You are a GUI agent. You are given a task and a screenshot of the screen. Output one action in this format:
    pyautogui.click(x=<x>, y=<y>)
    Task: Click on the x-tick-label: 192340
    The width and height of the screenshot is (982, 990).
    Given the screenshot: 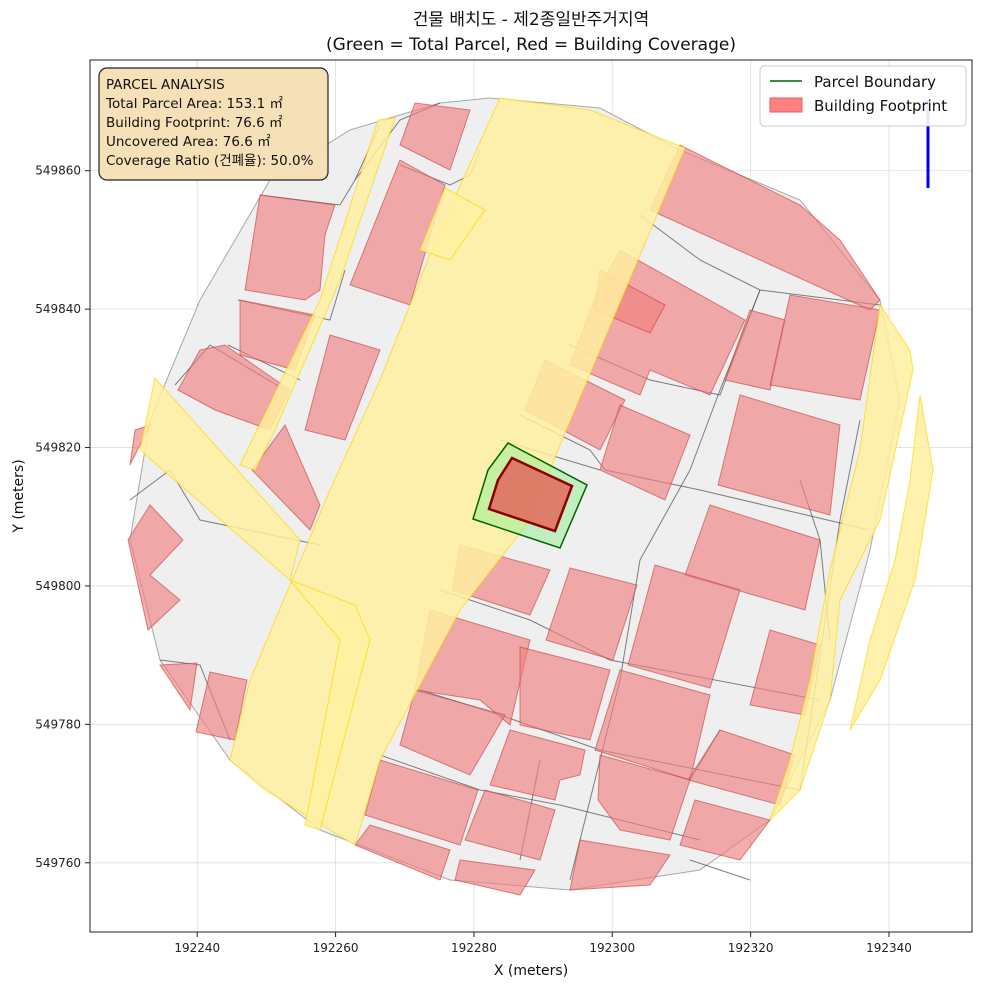 What is the action you would take?
    pyautogui.click(x=889, y=948)
    